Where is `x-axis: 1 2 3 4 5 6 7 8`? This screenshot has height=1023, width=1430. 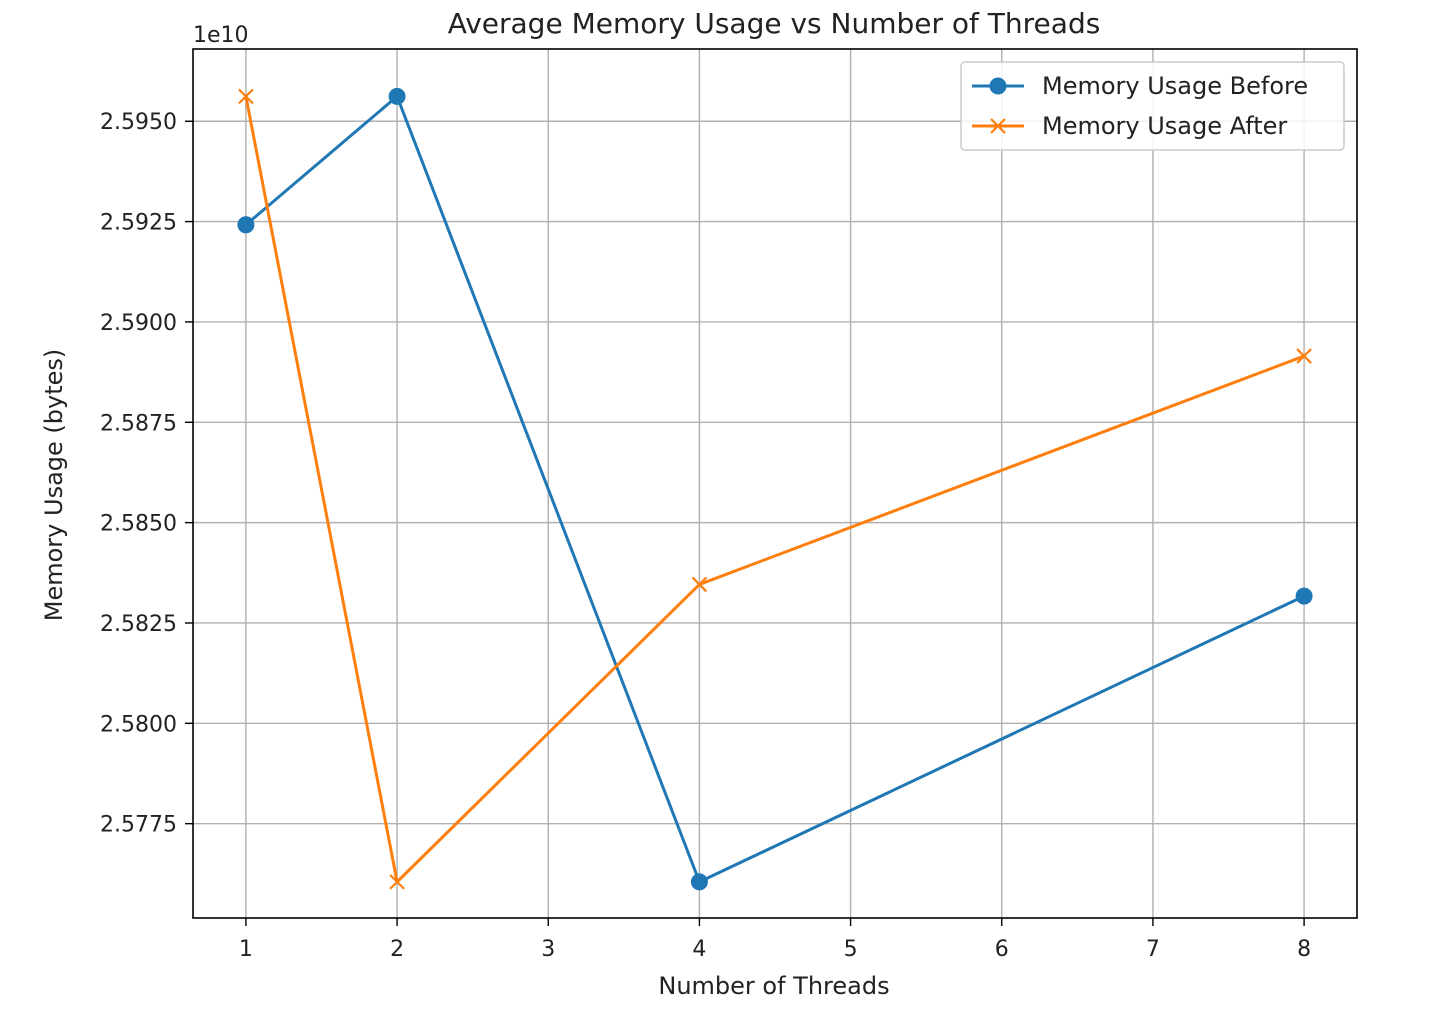 x-axis: 1 2 3 4 5 6 7 8 is located at coordinates (775, 940).